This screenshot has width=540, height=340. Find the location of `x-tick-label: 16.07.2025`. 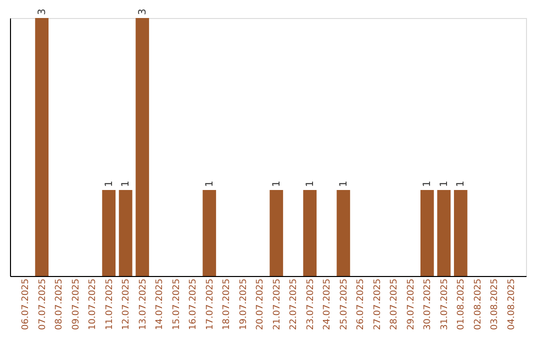

x-tick-label: 16.07.2025 is located at coordinates (193, 304).